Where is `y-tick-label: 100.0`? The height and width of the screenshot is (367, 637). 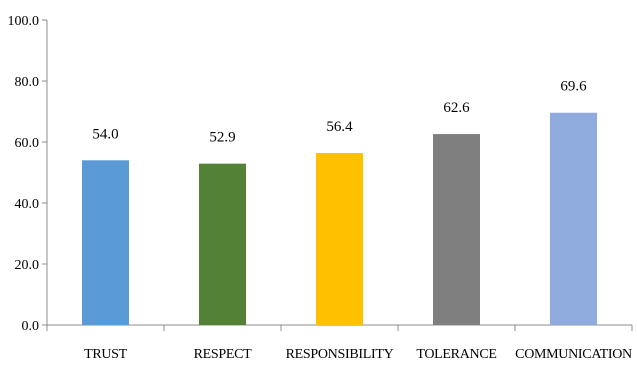 y-tick-label: 100.0 is located at coordinates (24, 21).